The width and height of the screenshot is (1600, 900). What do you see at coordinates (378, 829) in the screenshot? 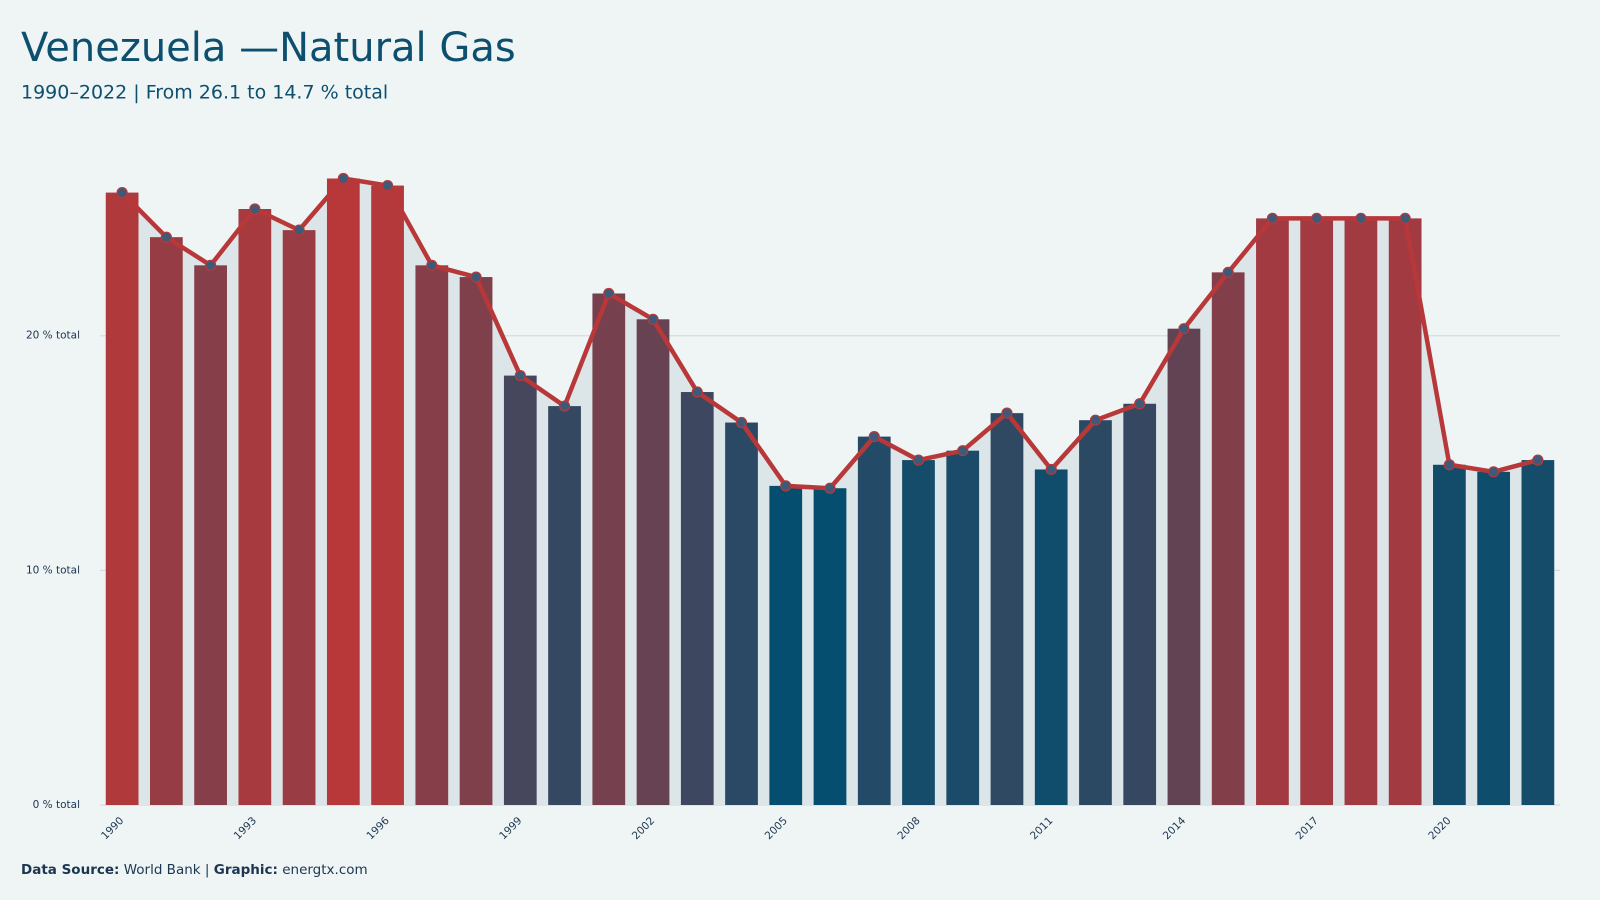
I see `x-tick-label: 1996` at bounding box center [378, 829].